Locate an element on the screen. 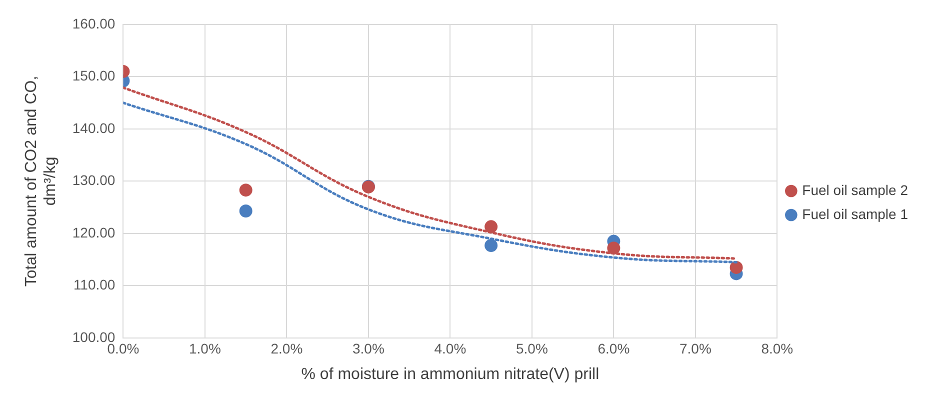 This screenshot has height=408, width=939. y-tick-label: 130.00 is located at coordinates (94, 180).